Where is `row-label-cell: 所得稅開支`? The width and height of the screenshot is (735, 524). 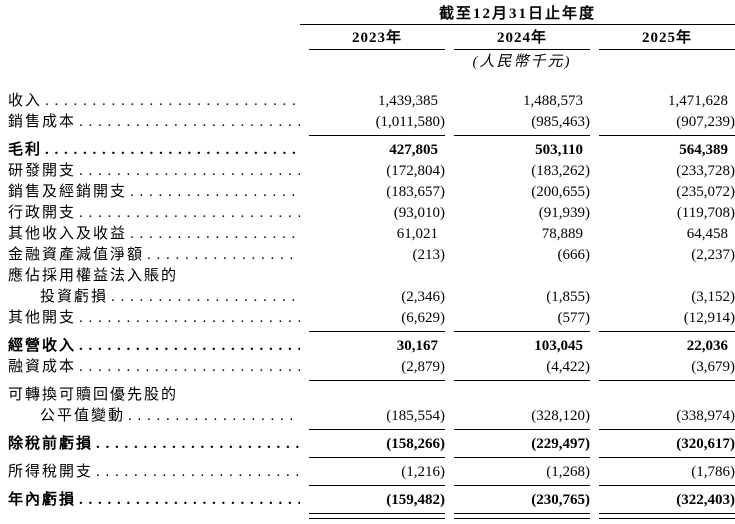
row-label-cell: 所得稅開支 is located at coordinates (150, 474).